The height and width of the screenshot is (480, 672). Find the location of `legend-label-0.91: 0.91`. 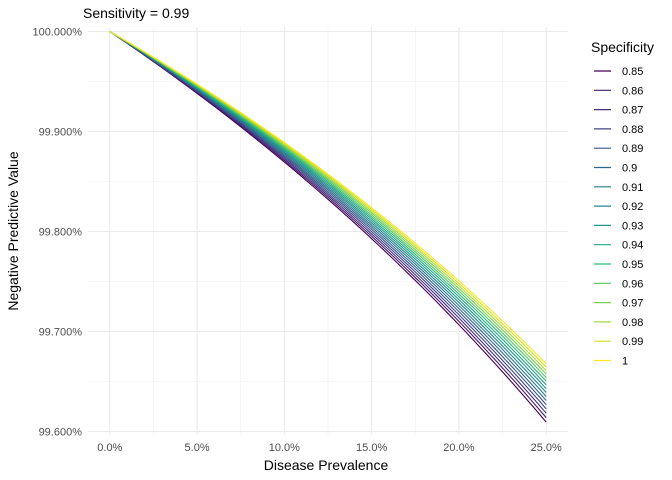

legend-label-0.91: 0.91 is located at coordinates (632, 188).